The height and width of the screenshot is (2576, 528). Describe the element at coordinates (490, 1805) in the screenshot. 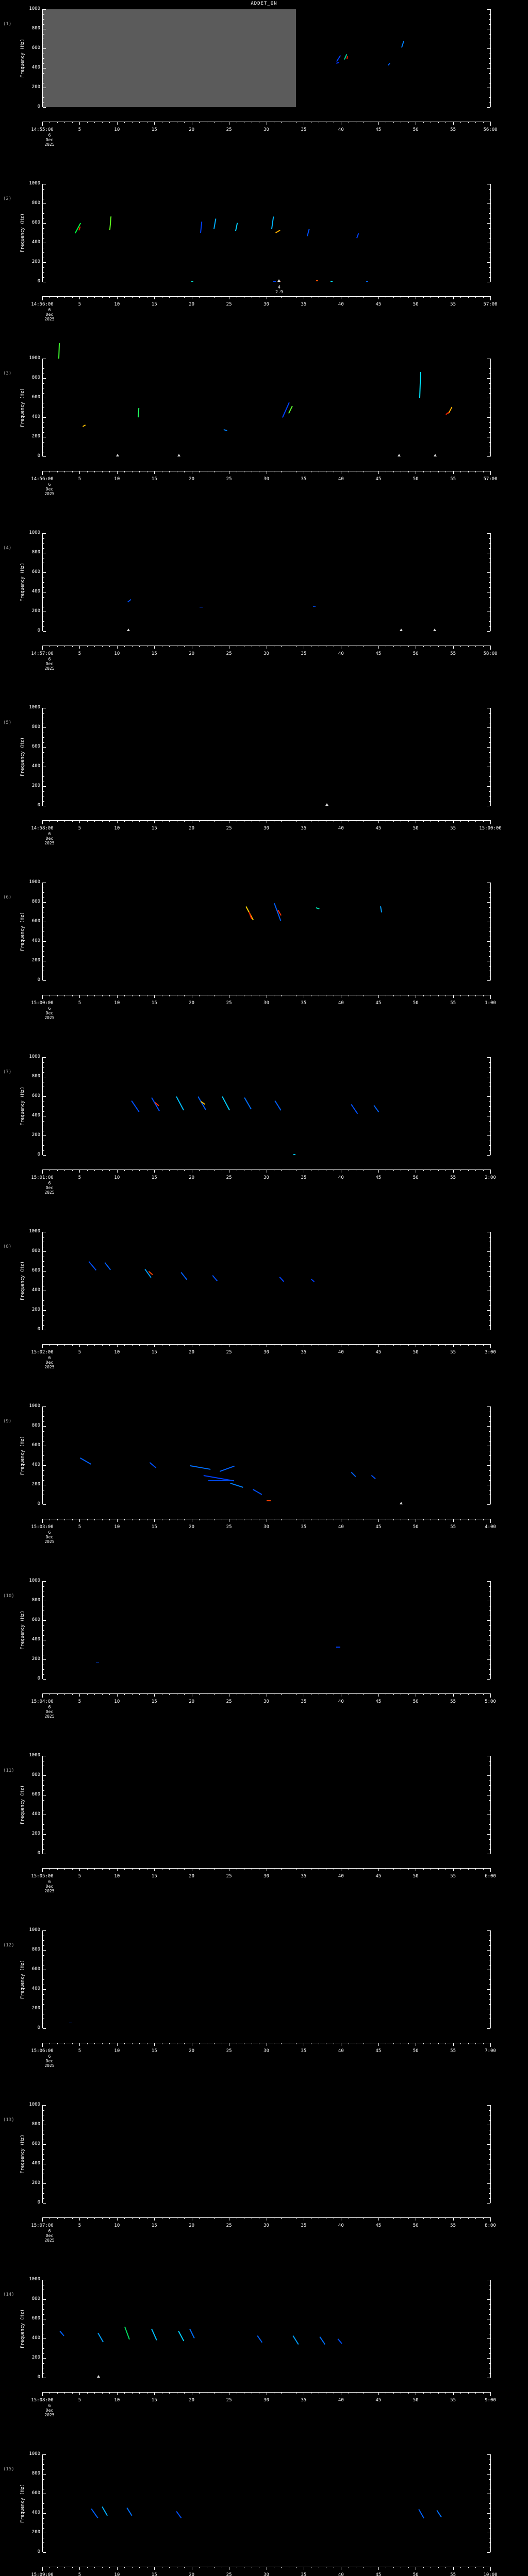

I see `y-axis-spine-right` at that location.